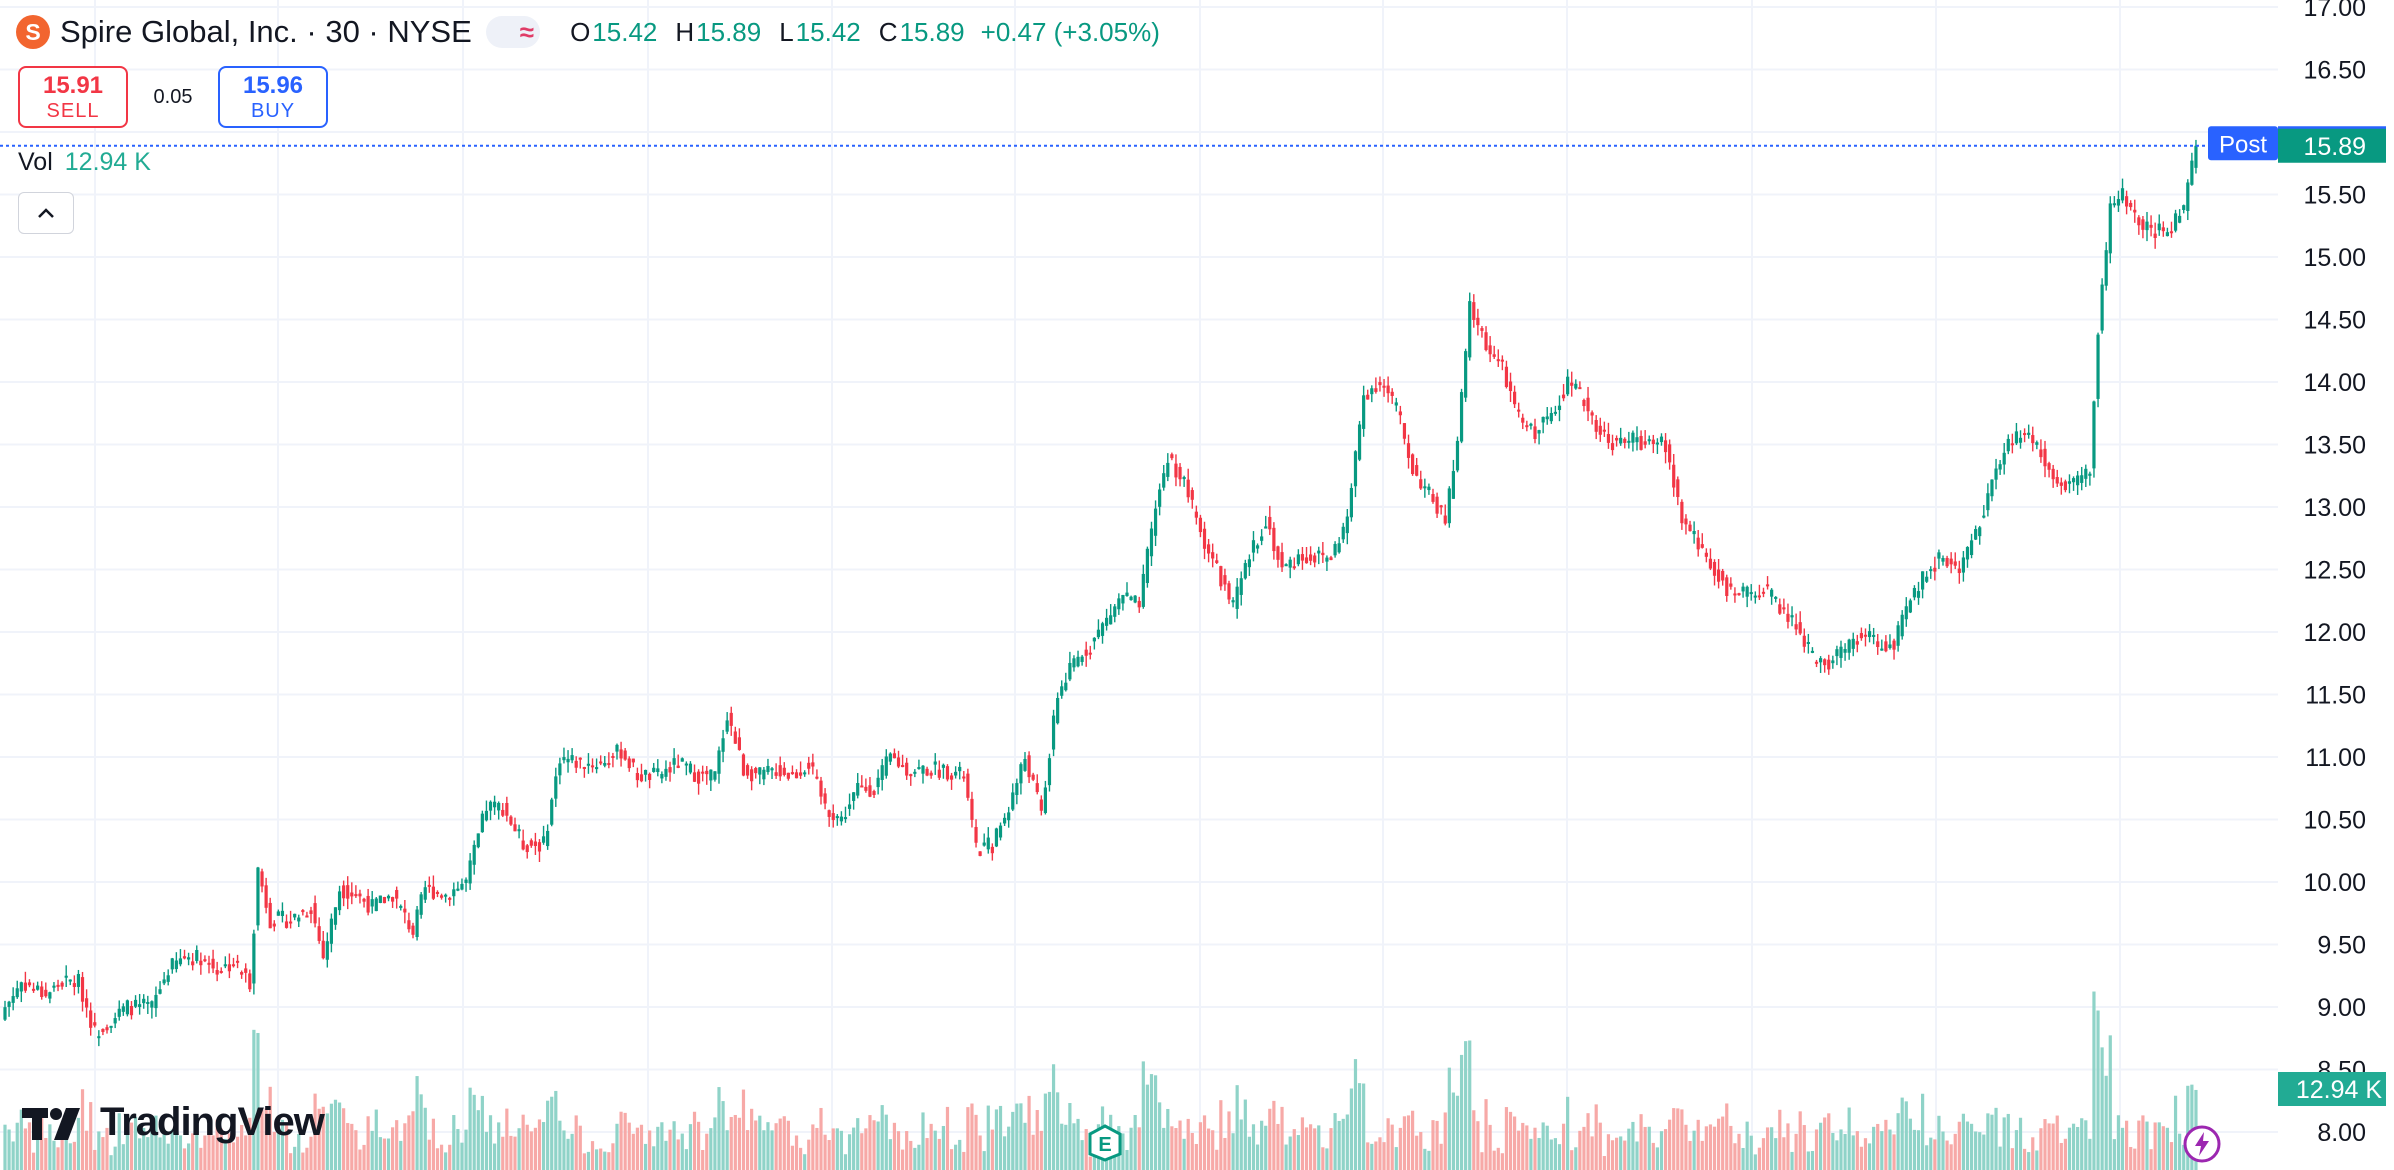 The image size is (2394, 1170). I want to click on volume-badge-label: 12.94 K, so click(2339, 1090).